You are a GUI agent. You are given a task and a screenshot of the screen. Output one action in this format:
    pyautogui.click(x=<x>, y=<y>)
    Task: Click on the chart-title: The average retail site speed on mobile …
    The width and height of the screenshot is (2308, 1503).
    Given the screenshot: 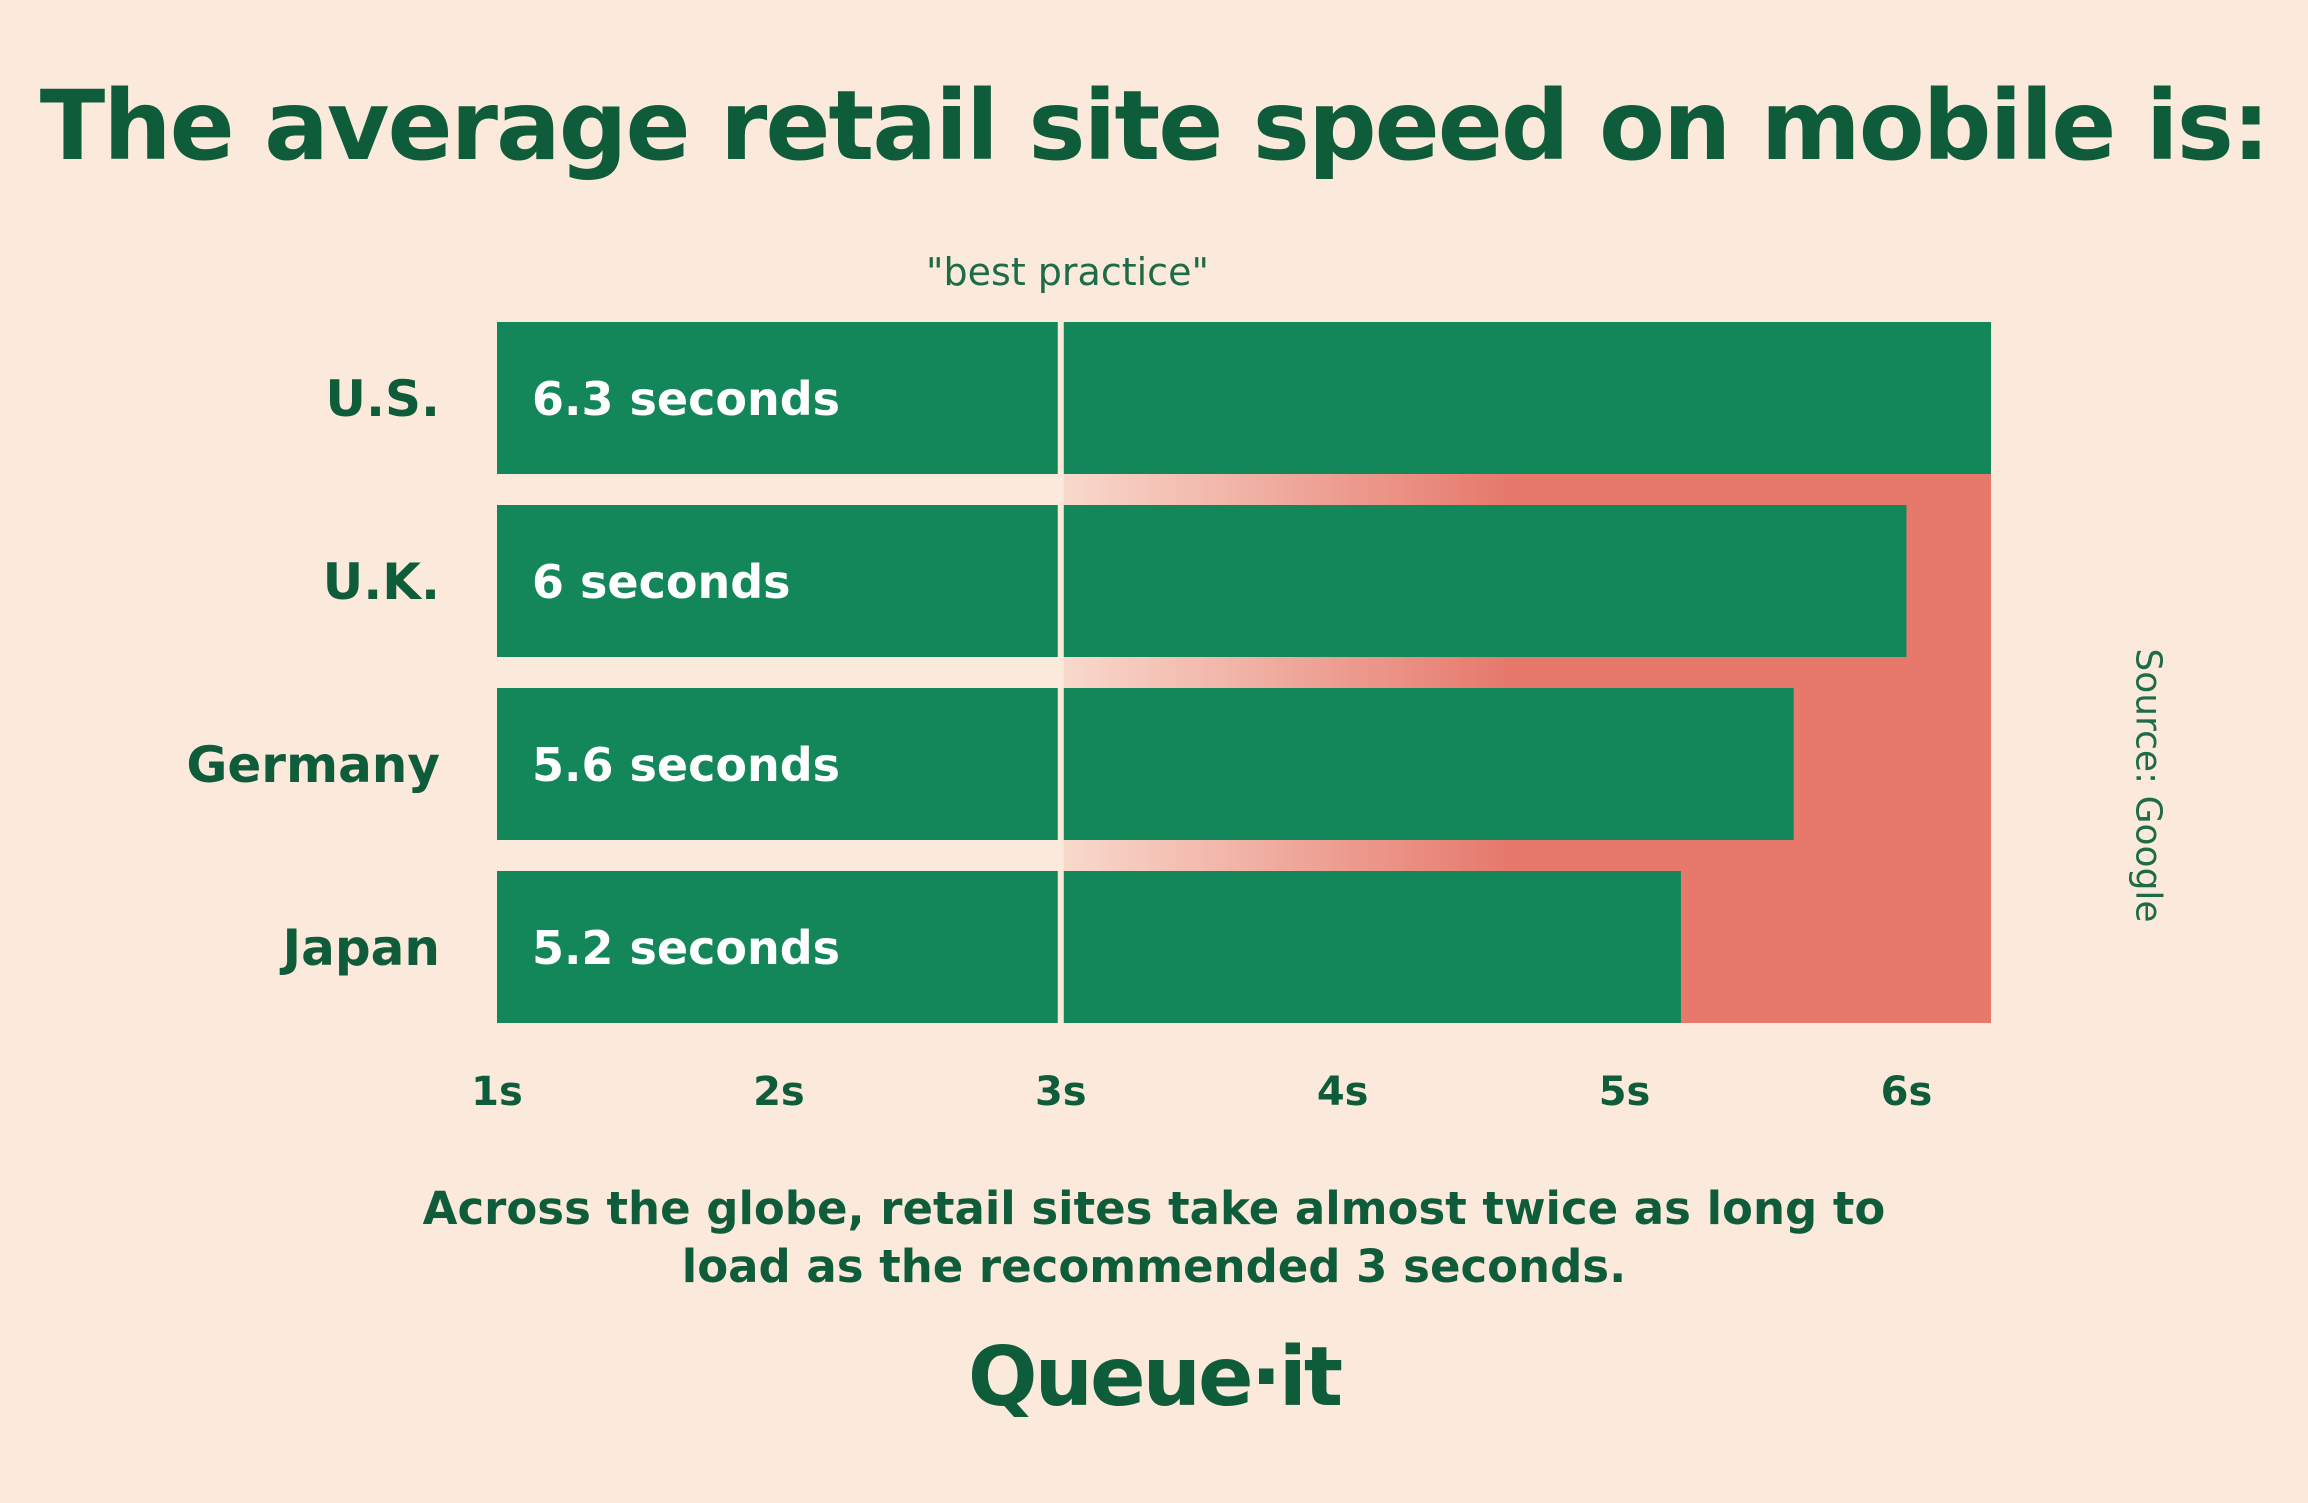 What is the action you would take?
    pyautogui.click(x=1154, y=126)
    